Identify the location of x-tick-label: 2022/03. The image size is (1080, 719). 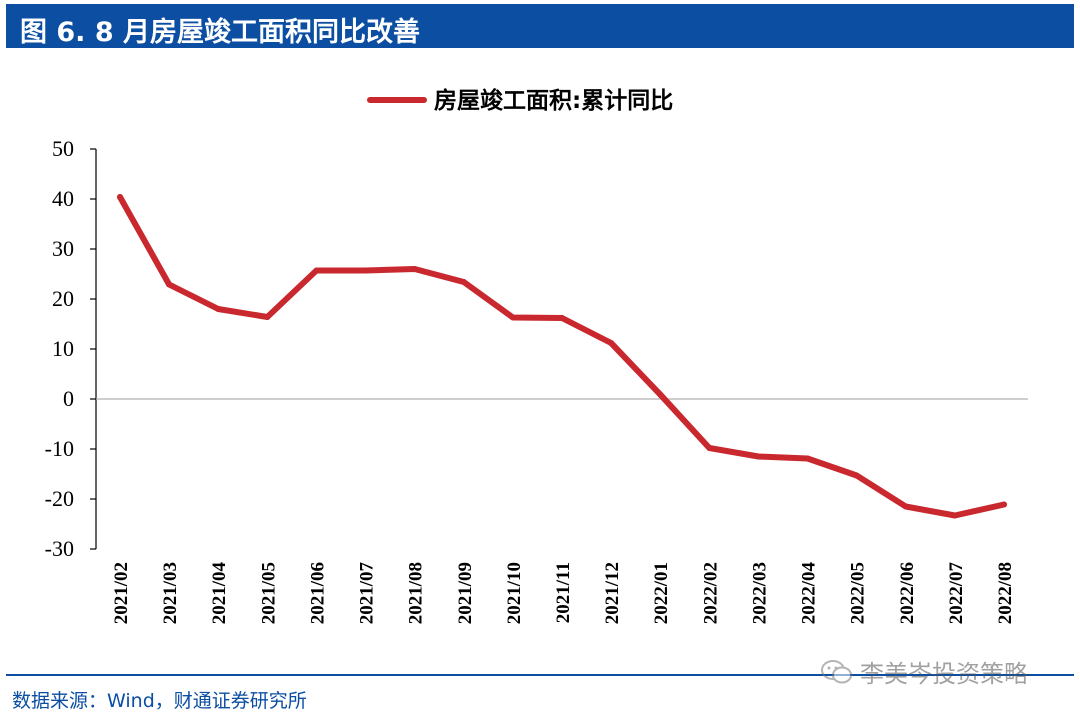
(759, 593).